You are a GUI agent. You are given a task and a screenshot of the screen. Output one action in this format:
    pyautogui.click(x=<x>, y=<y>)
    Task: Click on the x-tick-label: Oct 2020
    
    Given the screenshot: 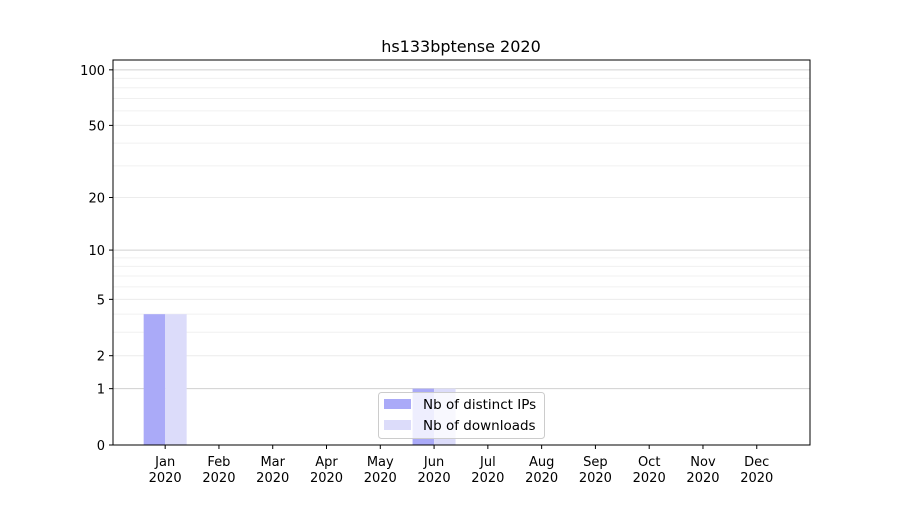 What is the action you would take?
    pyautogui.click(x=649, y=470)
    